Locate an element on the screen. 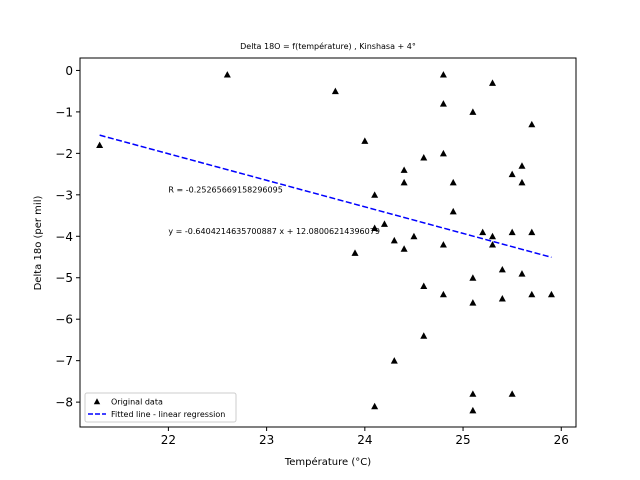 This screenshot has width=640, height=480. y-tick-label: −1 is located at coordinates (64, 112).